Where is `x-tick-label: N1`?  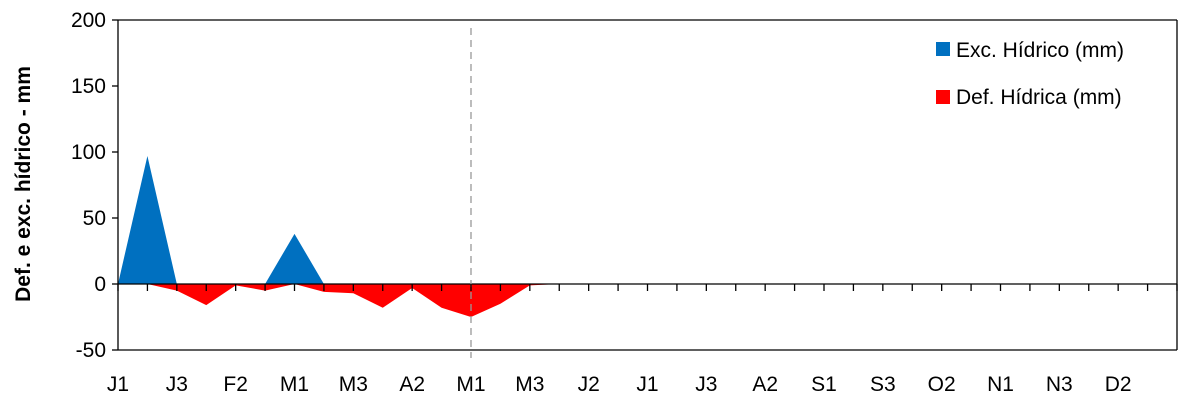
x-tick-label: N1 is located at coordinates (1000, 384).